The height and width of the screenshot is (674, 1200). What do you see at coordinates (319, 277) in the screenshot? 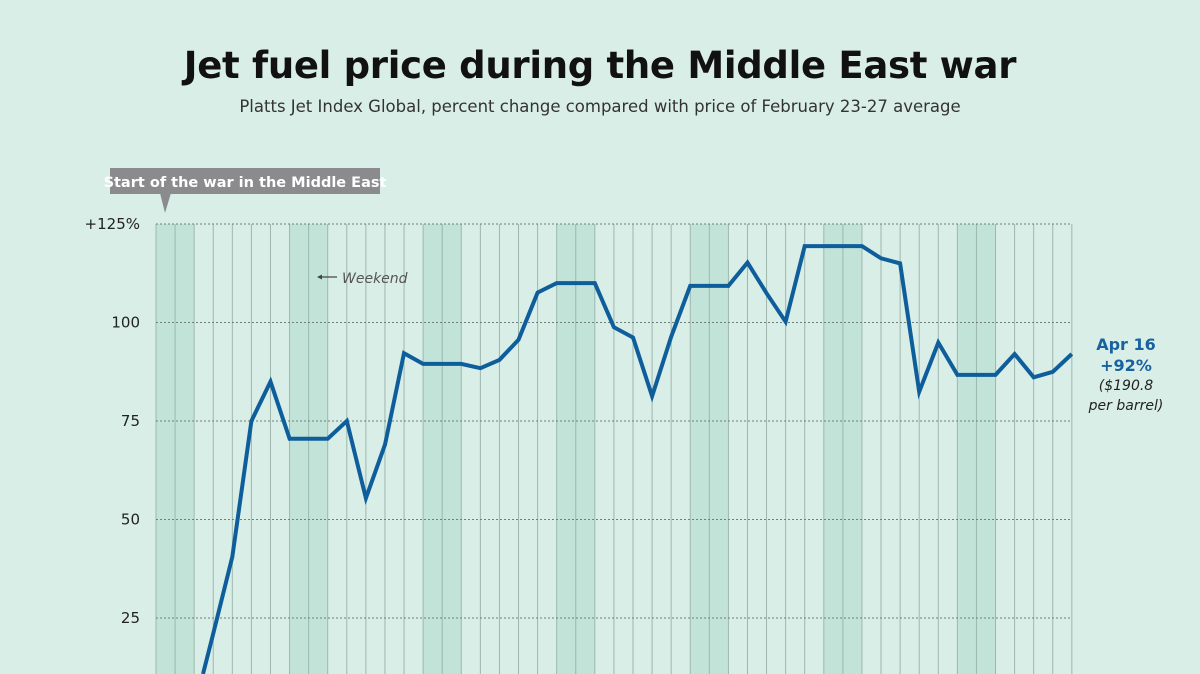
I see `arrowhead-icon` at bounding box center [319, 277].